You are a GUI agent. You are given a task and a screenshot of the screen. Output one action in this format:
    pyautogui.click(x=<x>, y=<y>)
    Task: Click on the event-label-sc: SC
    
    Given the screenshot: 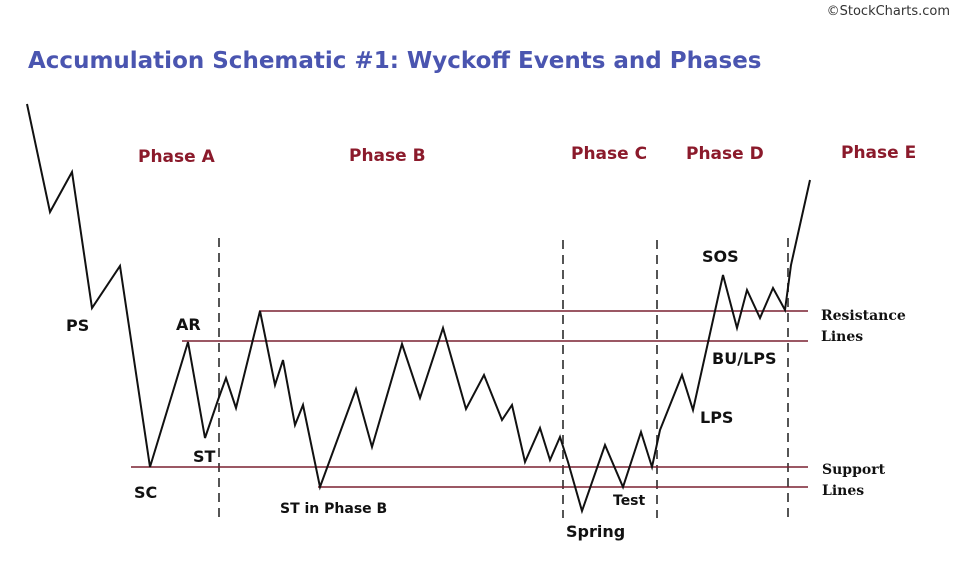 What is the action you would take?
    pyautogui.click(x=145, y=492)
    